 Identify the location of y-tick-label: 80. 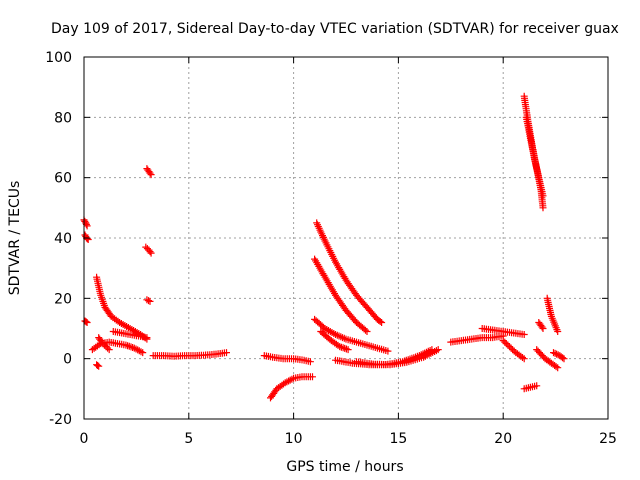
(63, 118).